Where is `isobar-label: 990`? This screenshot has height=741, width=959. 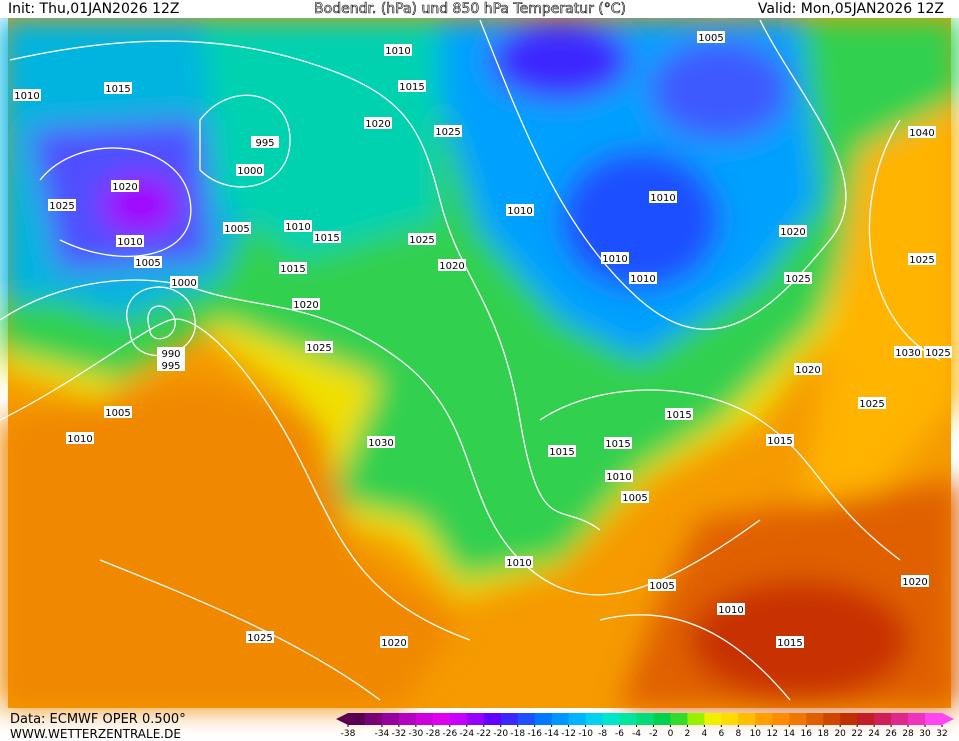
isobar-label: 990 is located at coordinates (170, 354).